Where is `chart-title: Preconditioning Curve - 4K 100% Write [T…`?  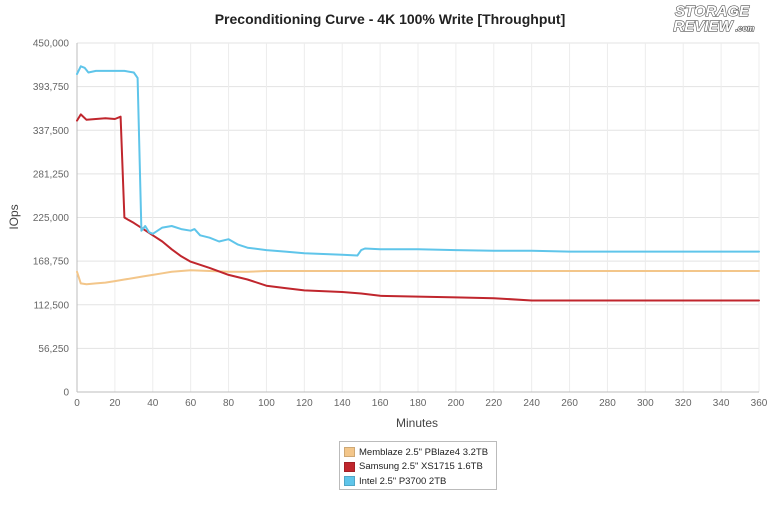
chart-title: Preconditioning Curve - 4K 100% Write [T… is located at coordinates (390, 19).